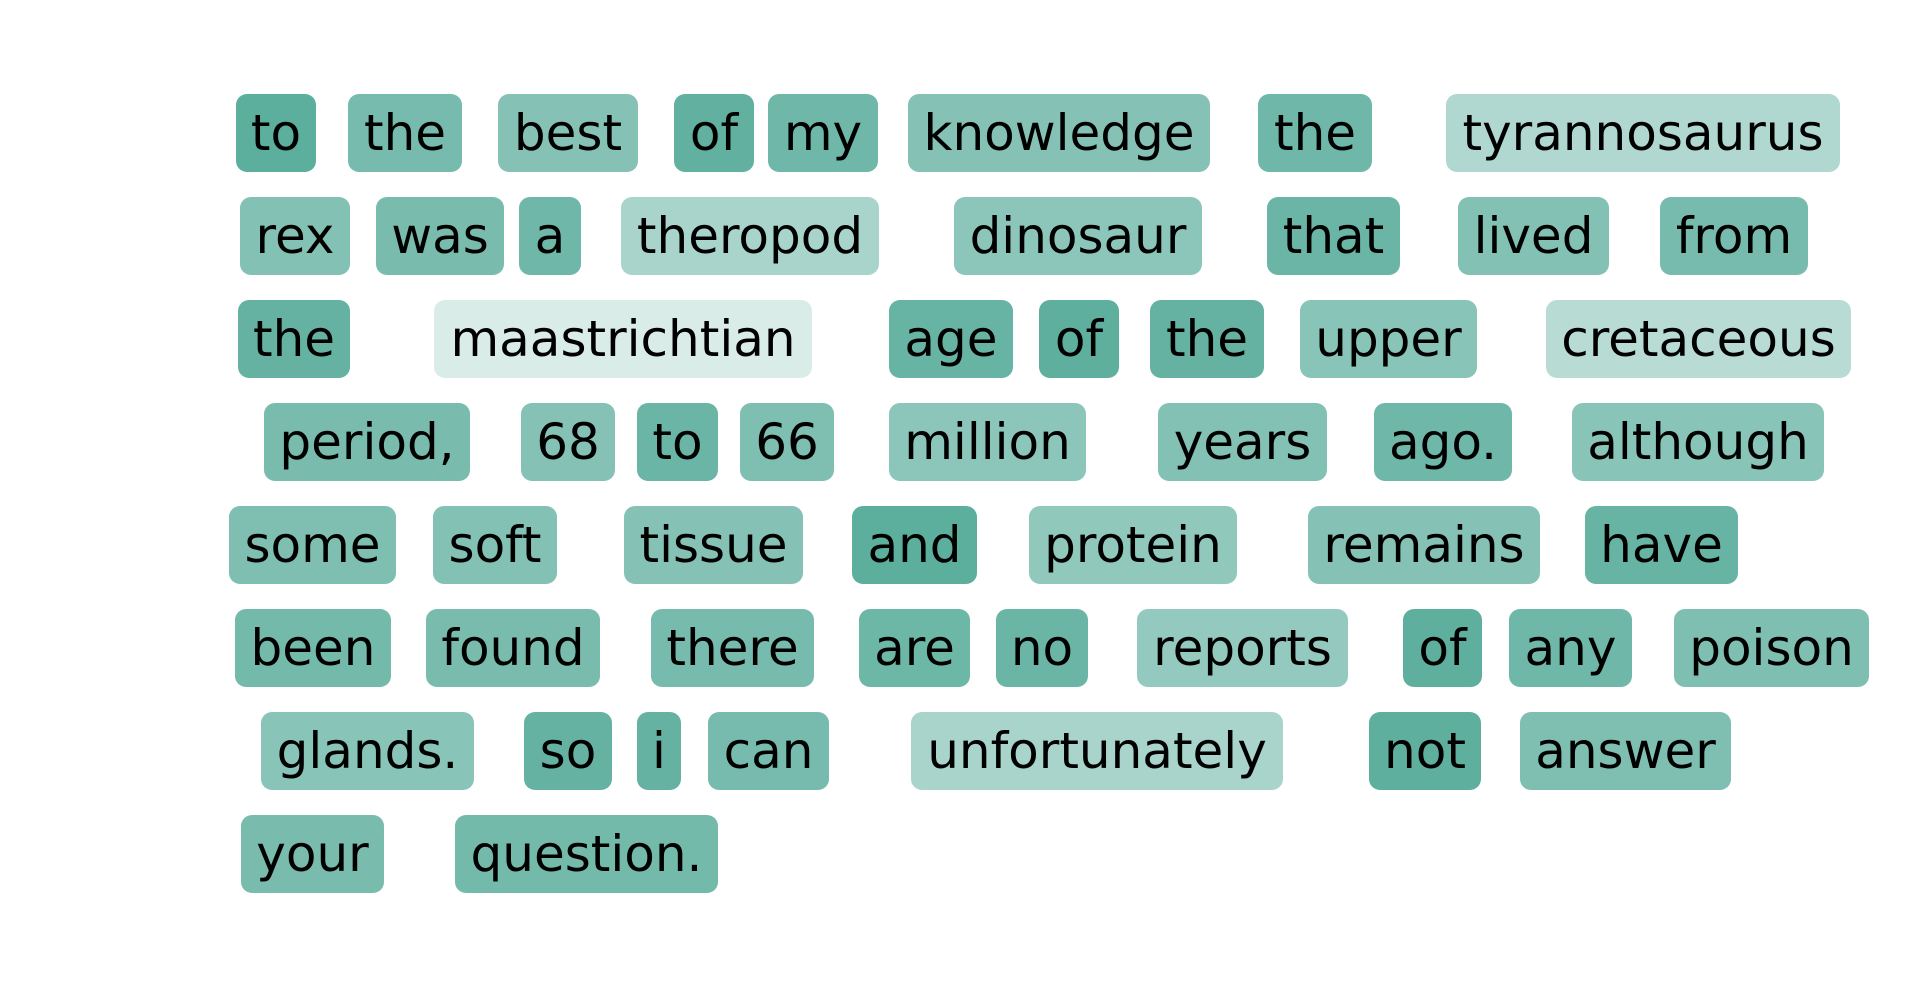 The height and width of the screenshot is (984, 1919). What do you see at coordinates (1698, 442) in the screenshot?
I see `token-highlight: although` at bounding box center [1698, 442].